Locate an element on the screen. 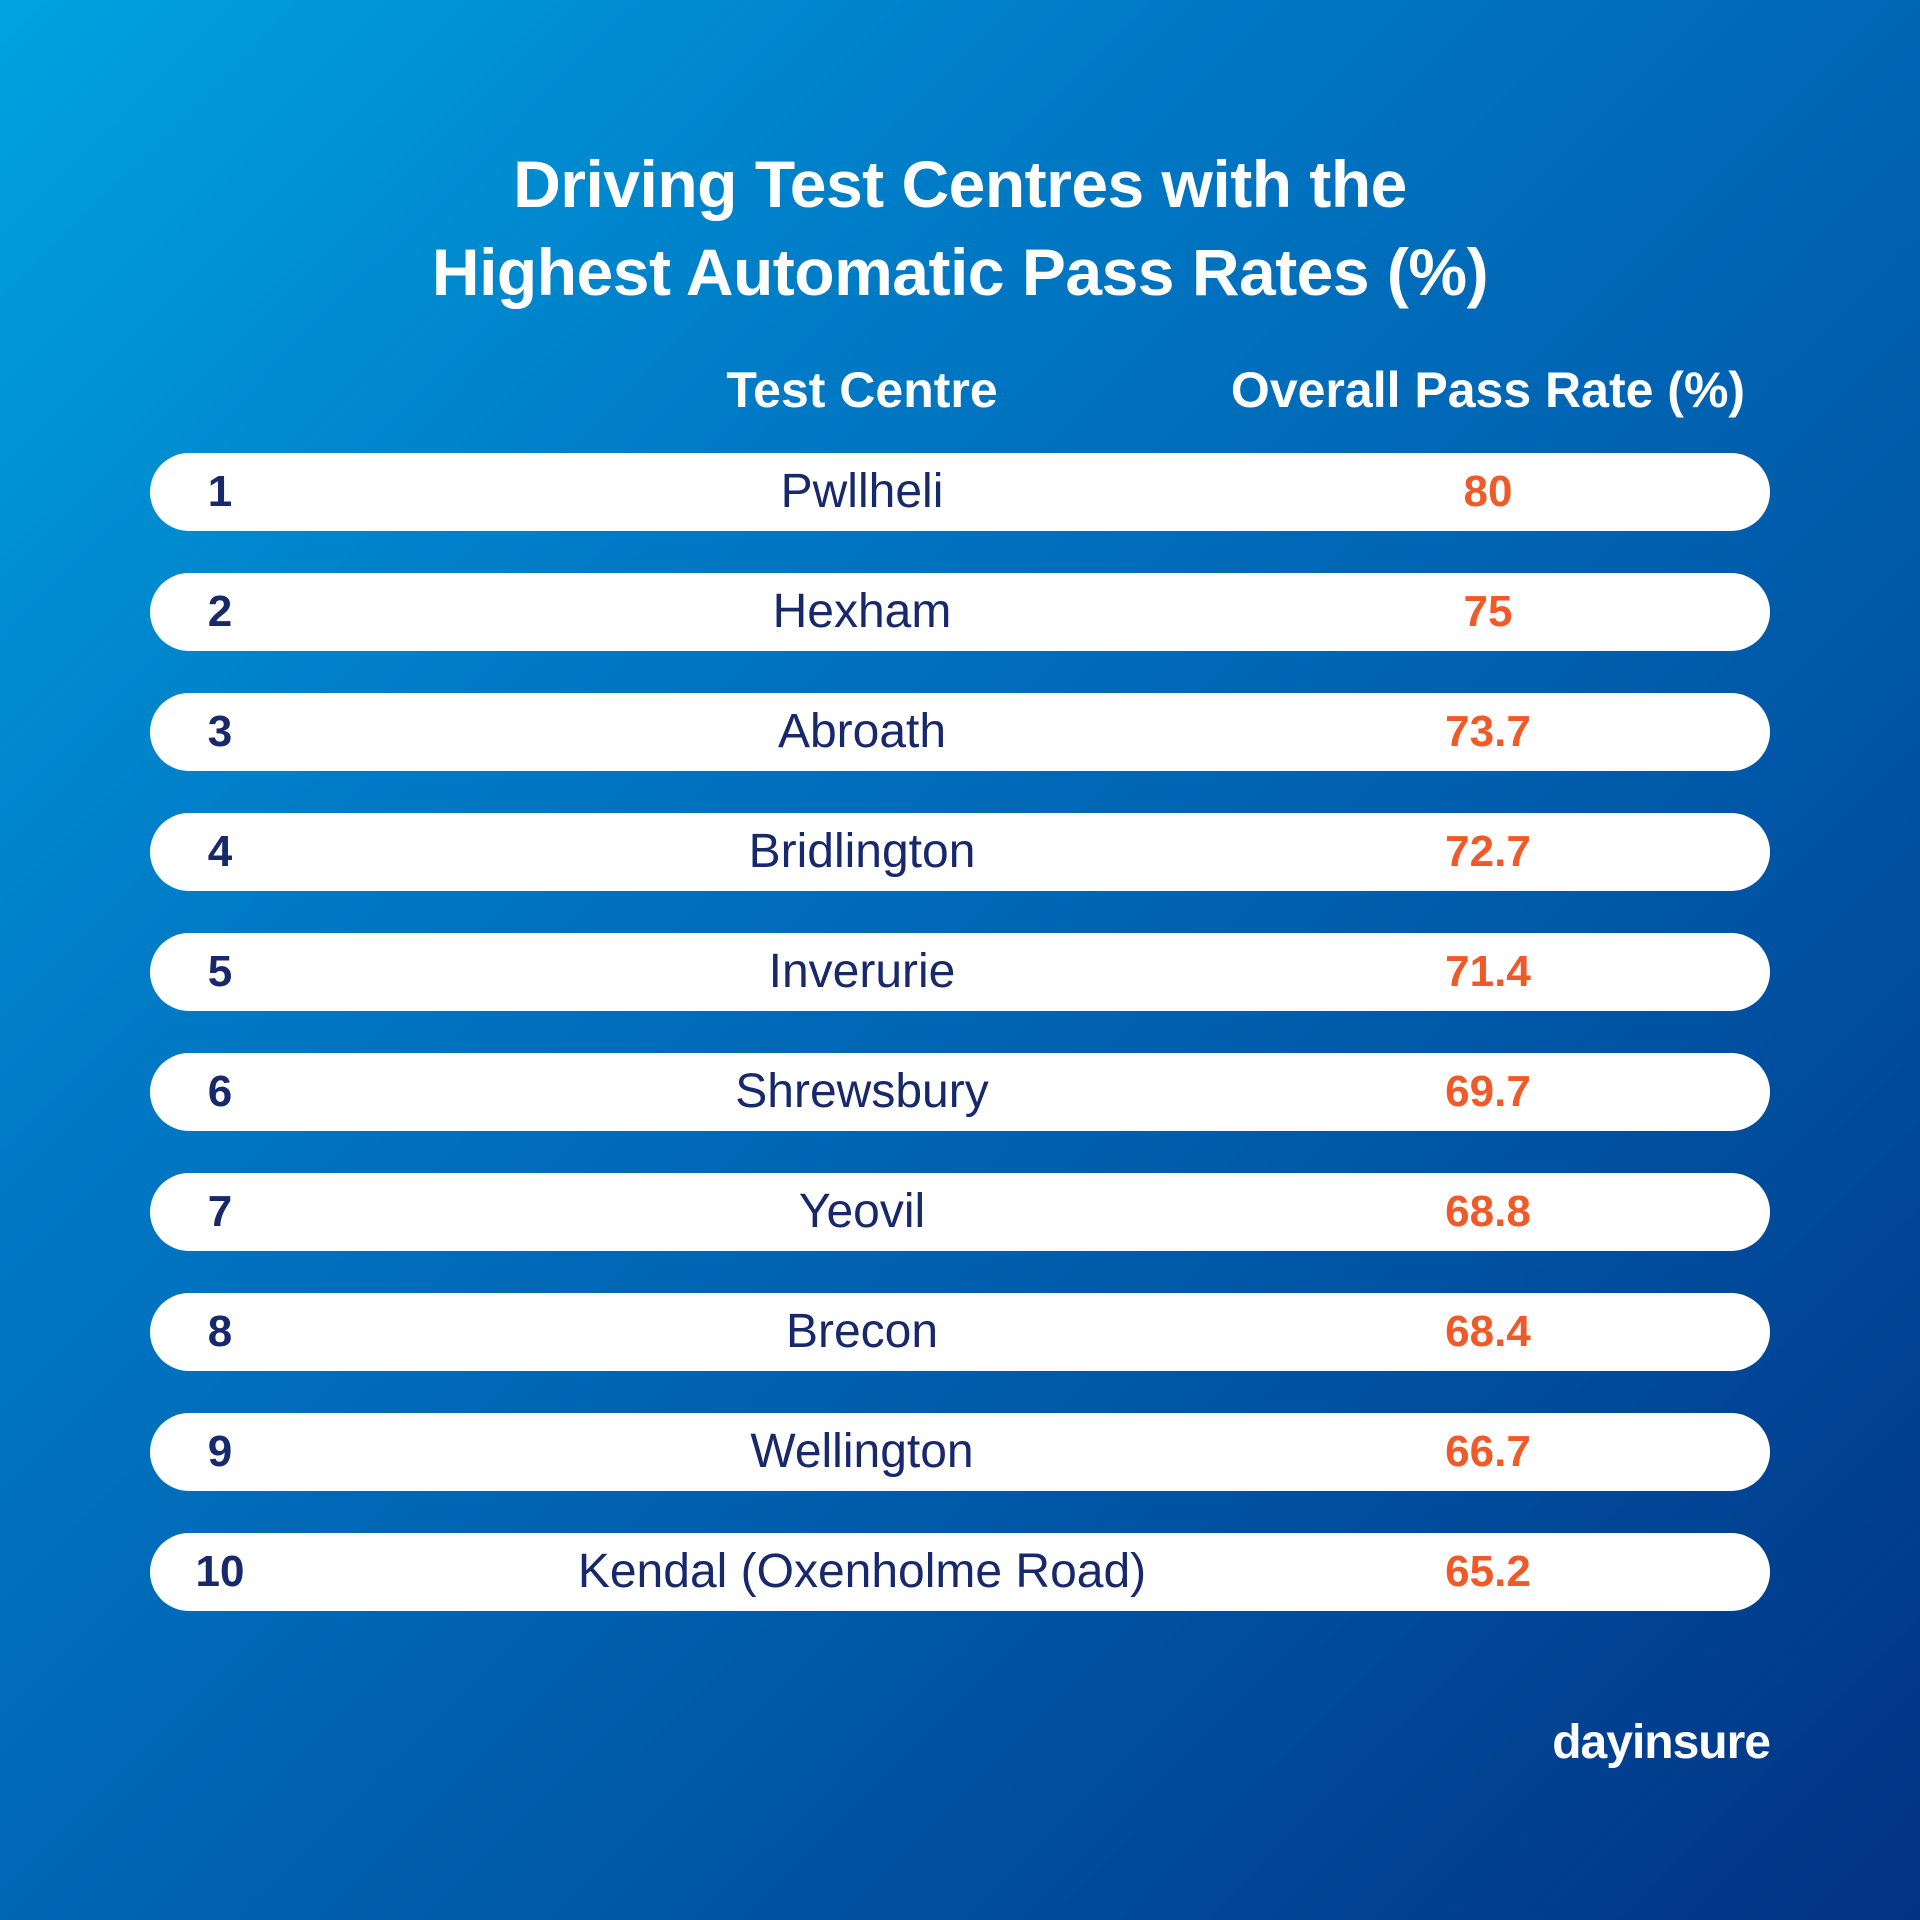 Image resolution: width=1920 pixels, height=1920 pixels. pass-rate-cell: 69.7 is located at coordinates (1488, 1091).